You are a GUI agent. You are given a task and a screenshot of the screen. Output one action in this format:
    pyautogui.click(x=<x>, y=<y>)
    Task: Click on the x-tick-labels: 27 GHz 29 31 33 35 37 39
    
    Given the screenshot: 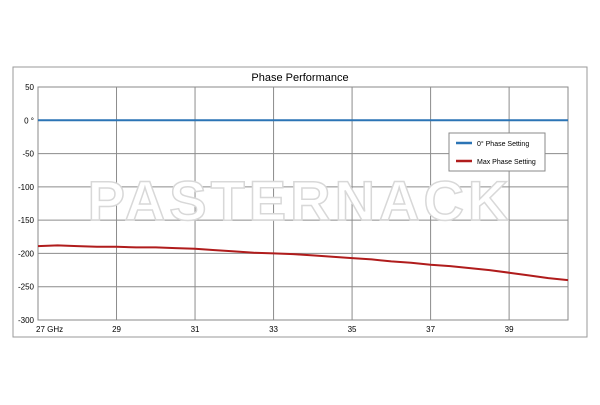 What is the action you would take?
    pyautogui.click(x=275, y=329)
    